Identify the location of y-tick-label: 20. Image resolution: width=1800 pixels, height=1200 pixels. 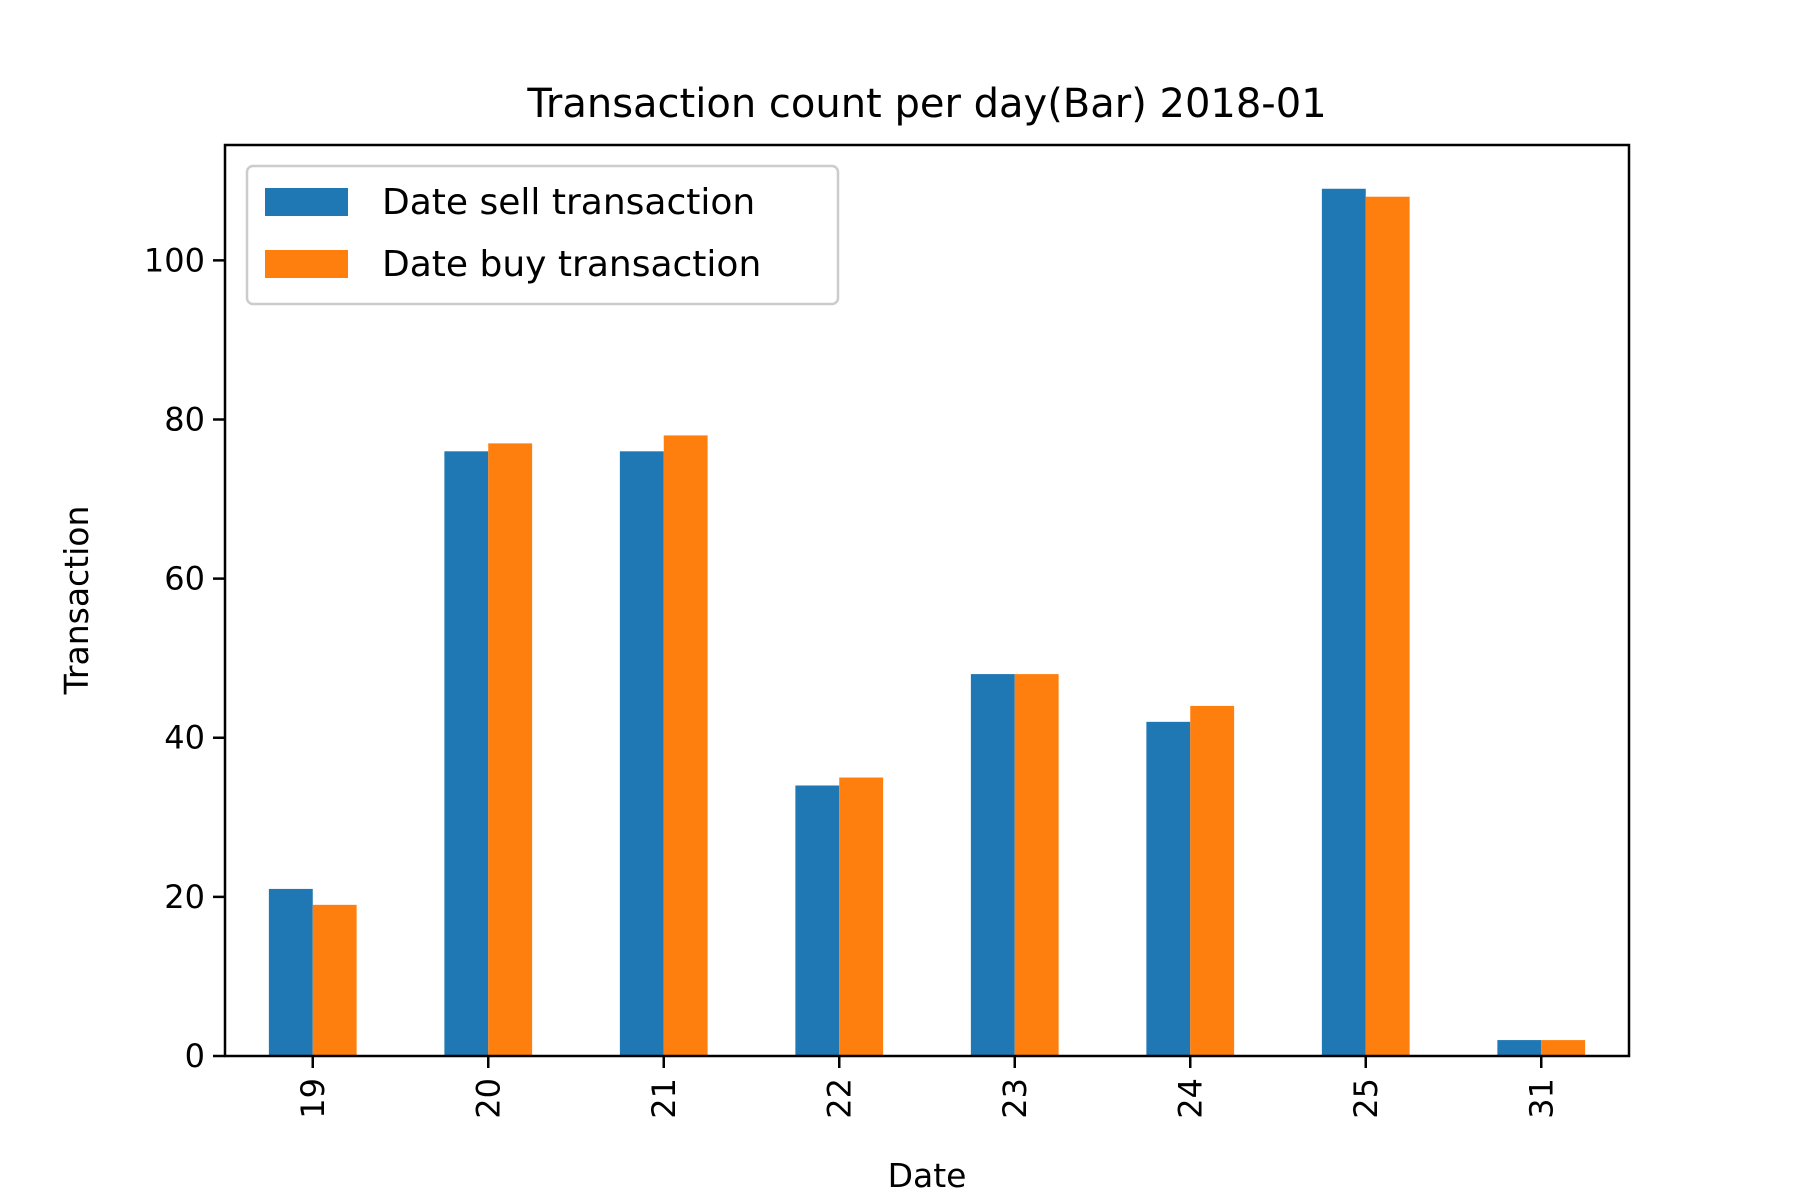
(184, 897).